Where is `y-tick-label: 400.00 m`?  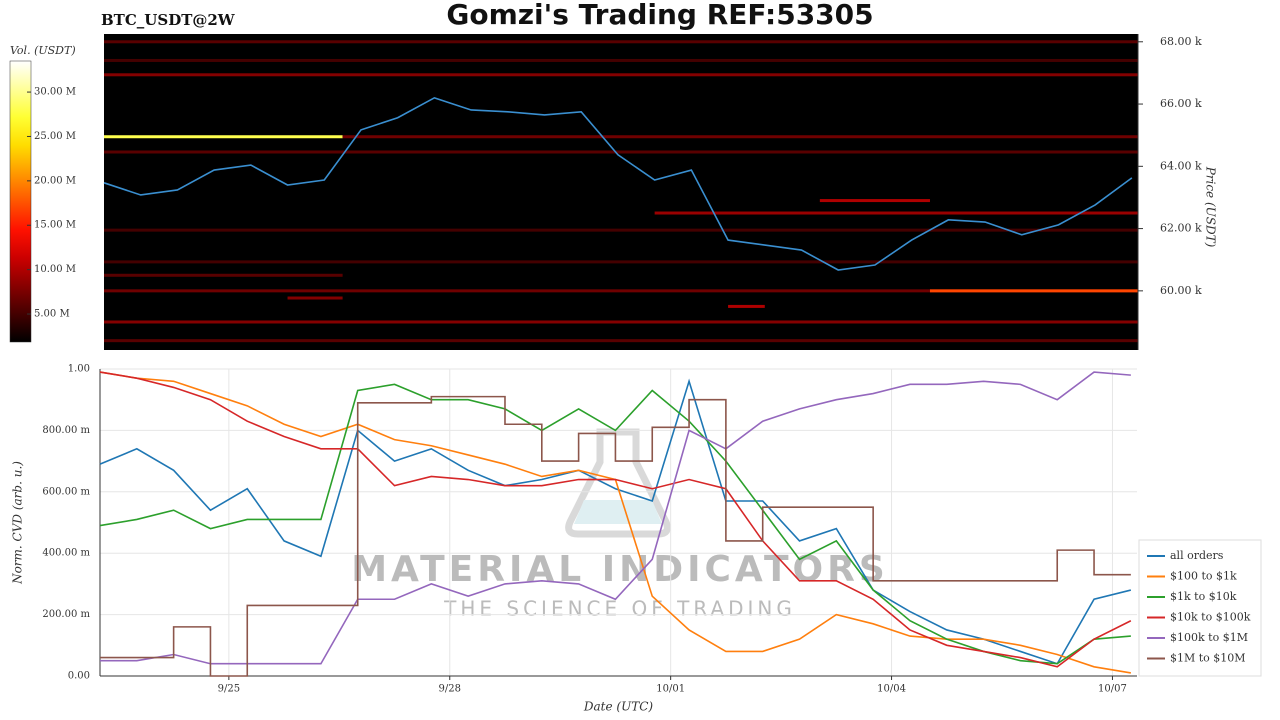
y-tick-label: 400.00 m is located at coordinates (66, 553).